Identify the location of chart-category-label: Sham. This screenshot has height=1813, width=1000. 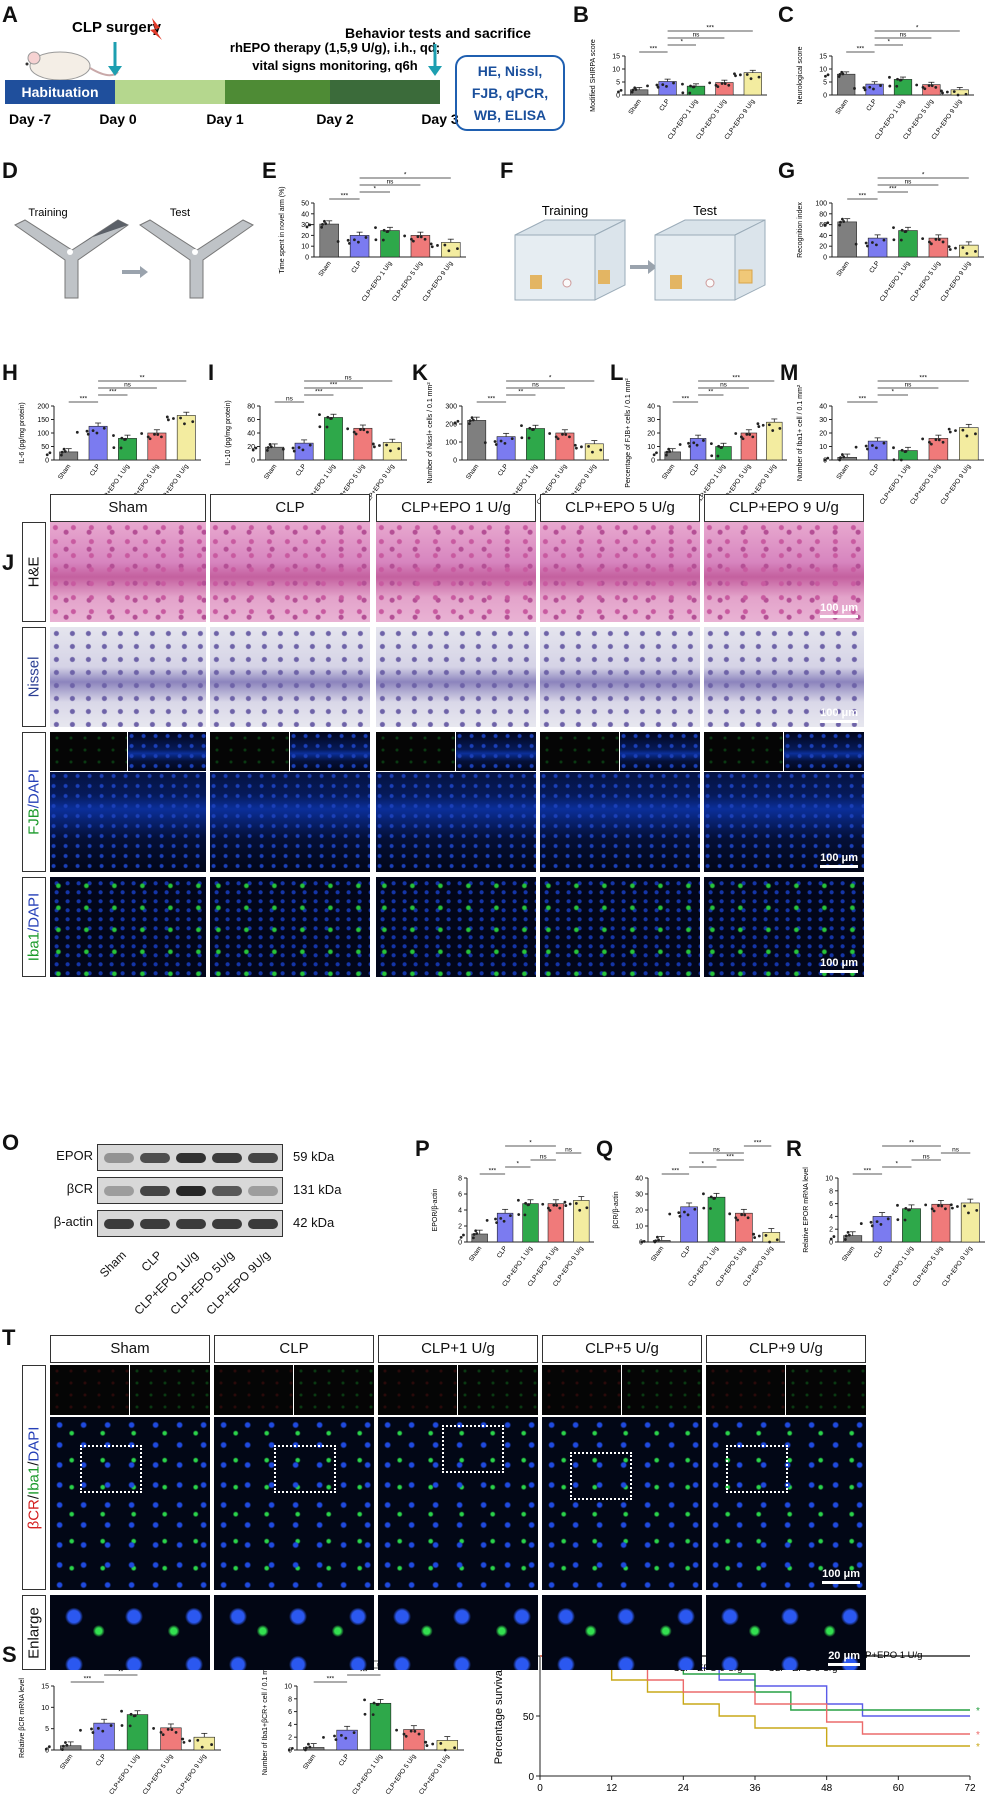
(270, 472).